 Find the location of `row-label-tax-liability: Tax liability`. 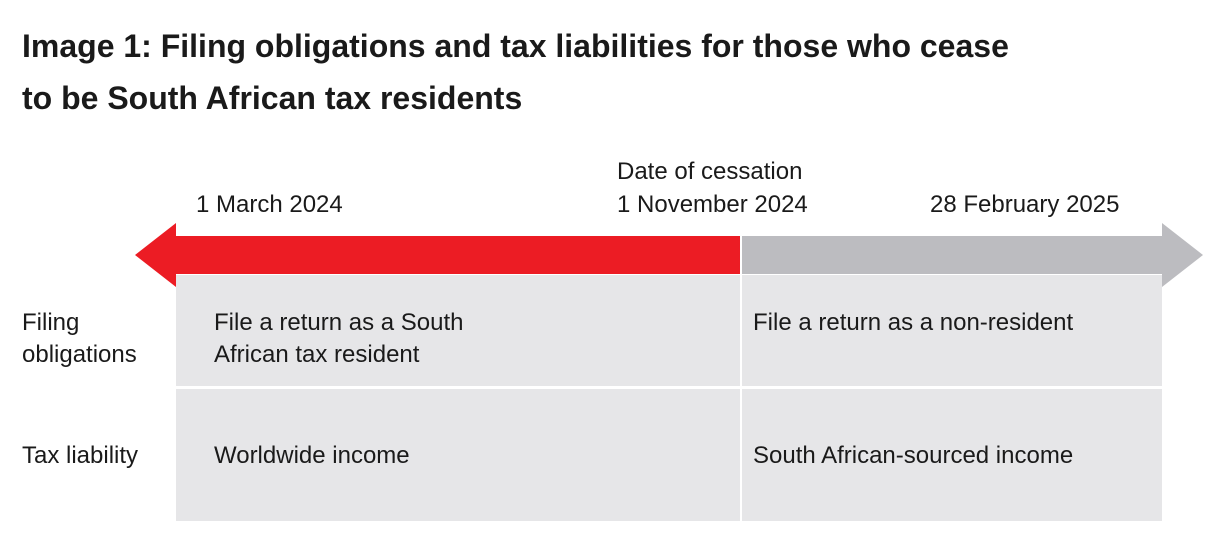

row-label-tax-liability: Tax liability is located at coordinates (80, 455).